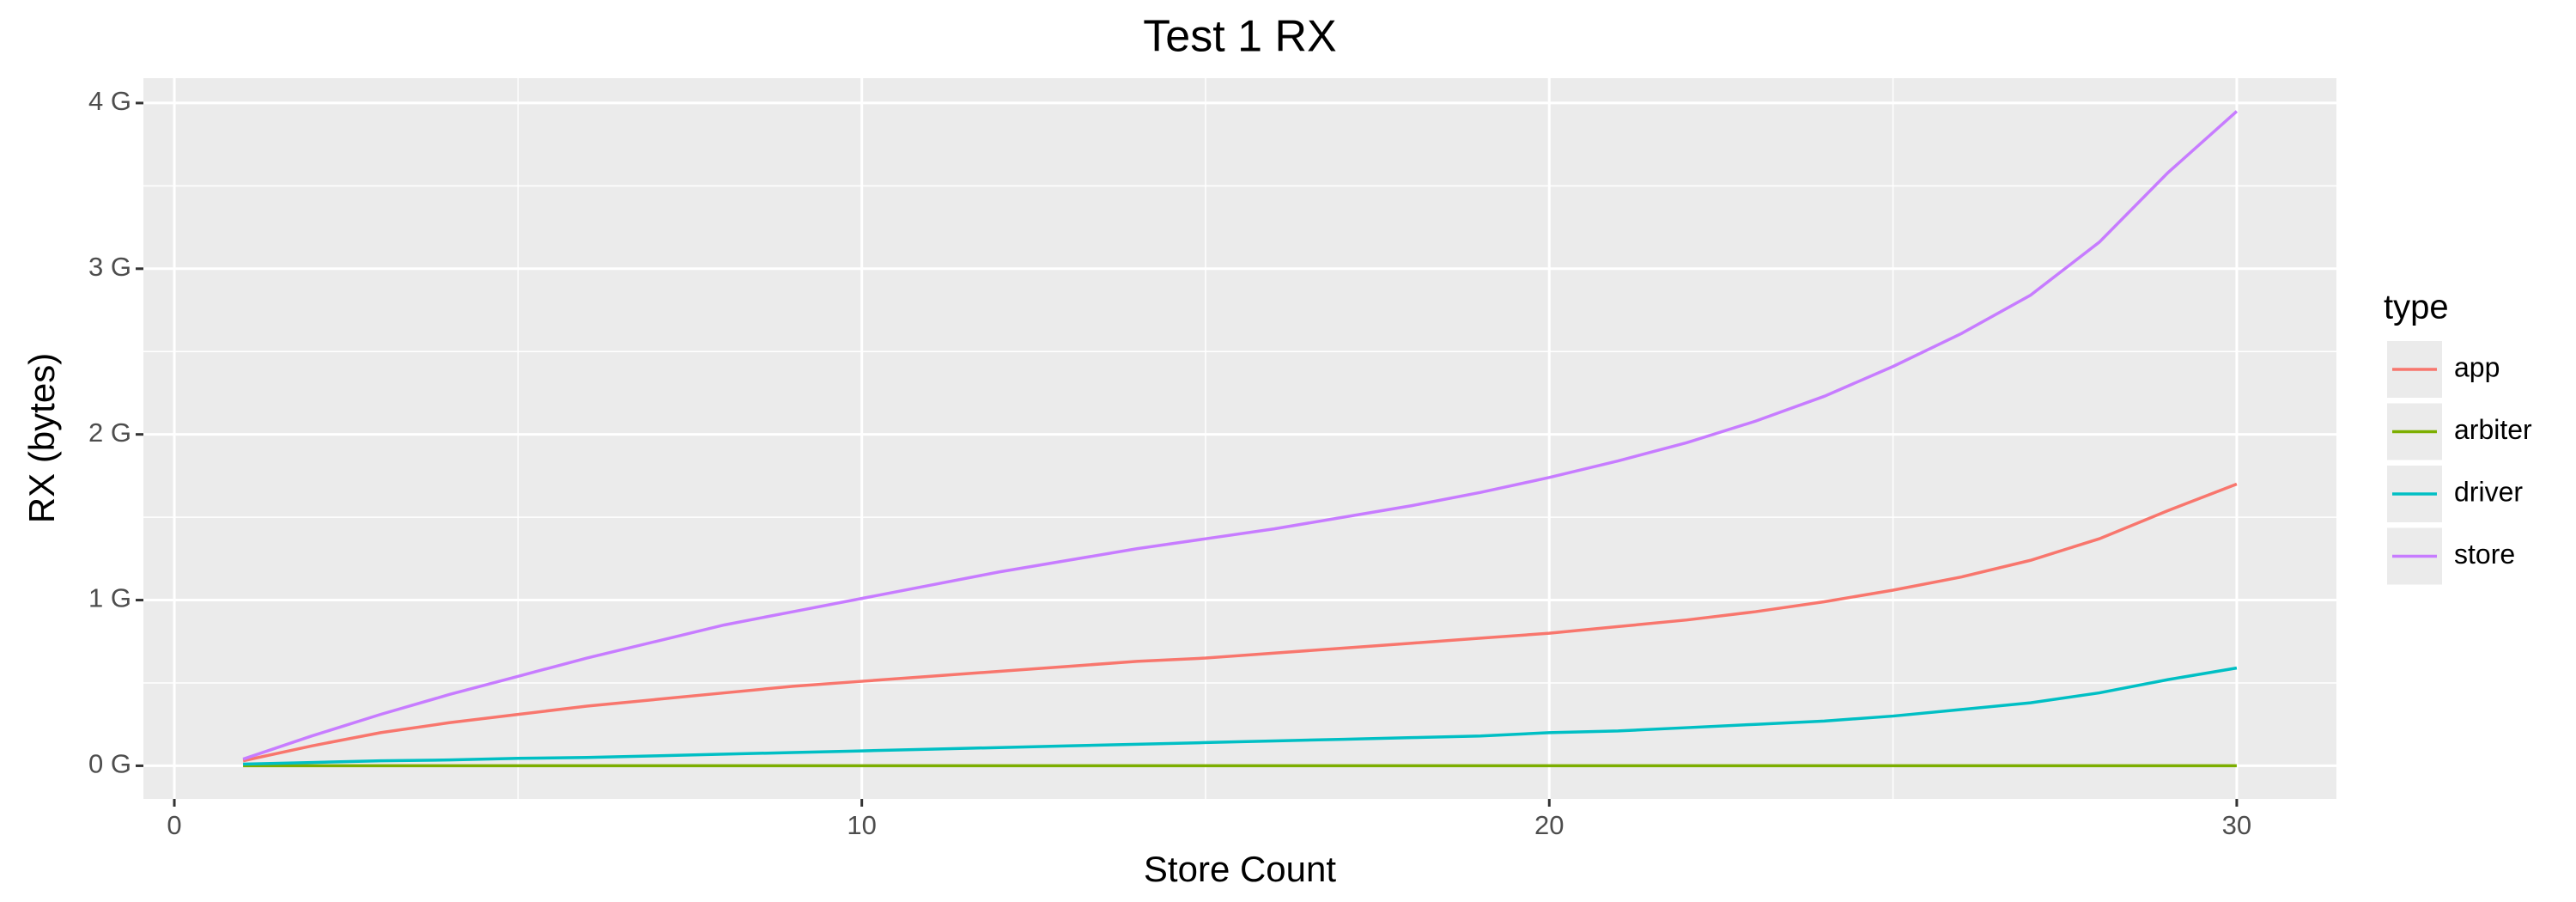  Describe the element at coordinates (2493, 429) in the screenshot. I see `legend-label: arbiter` at that location.